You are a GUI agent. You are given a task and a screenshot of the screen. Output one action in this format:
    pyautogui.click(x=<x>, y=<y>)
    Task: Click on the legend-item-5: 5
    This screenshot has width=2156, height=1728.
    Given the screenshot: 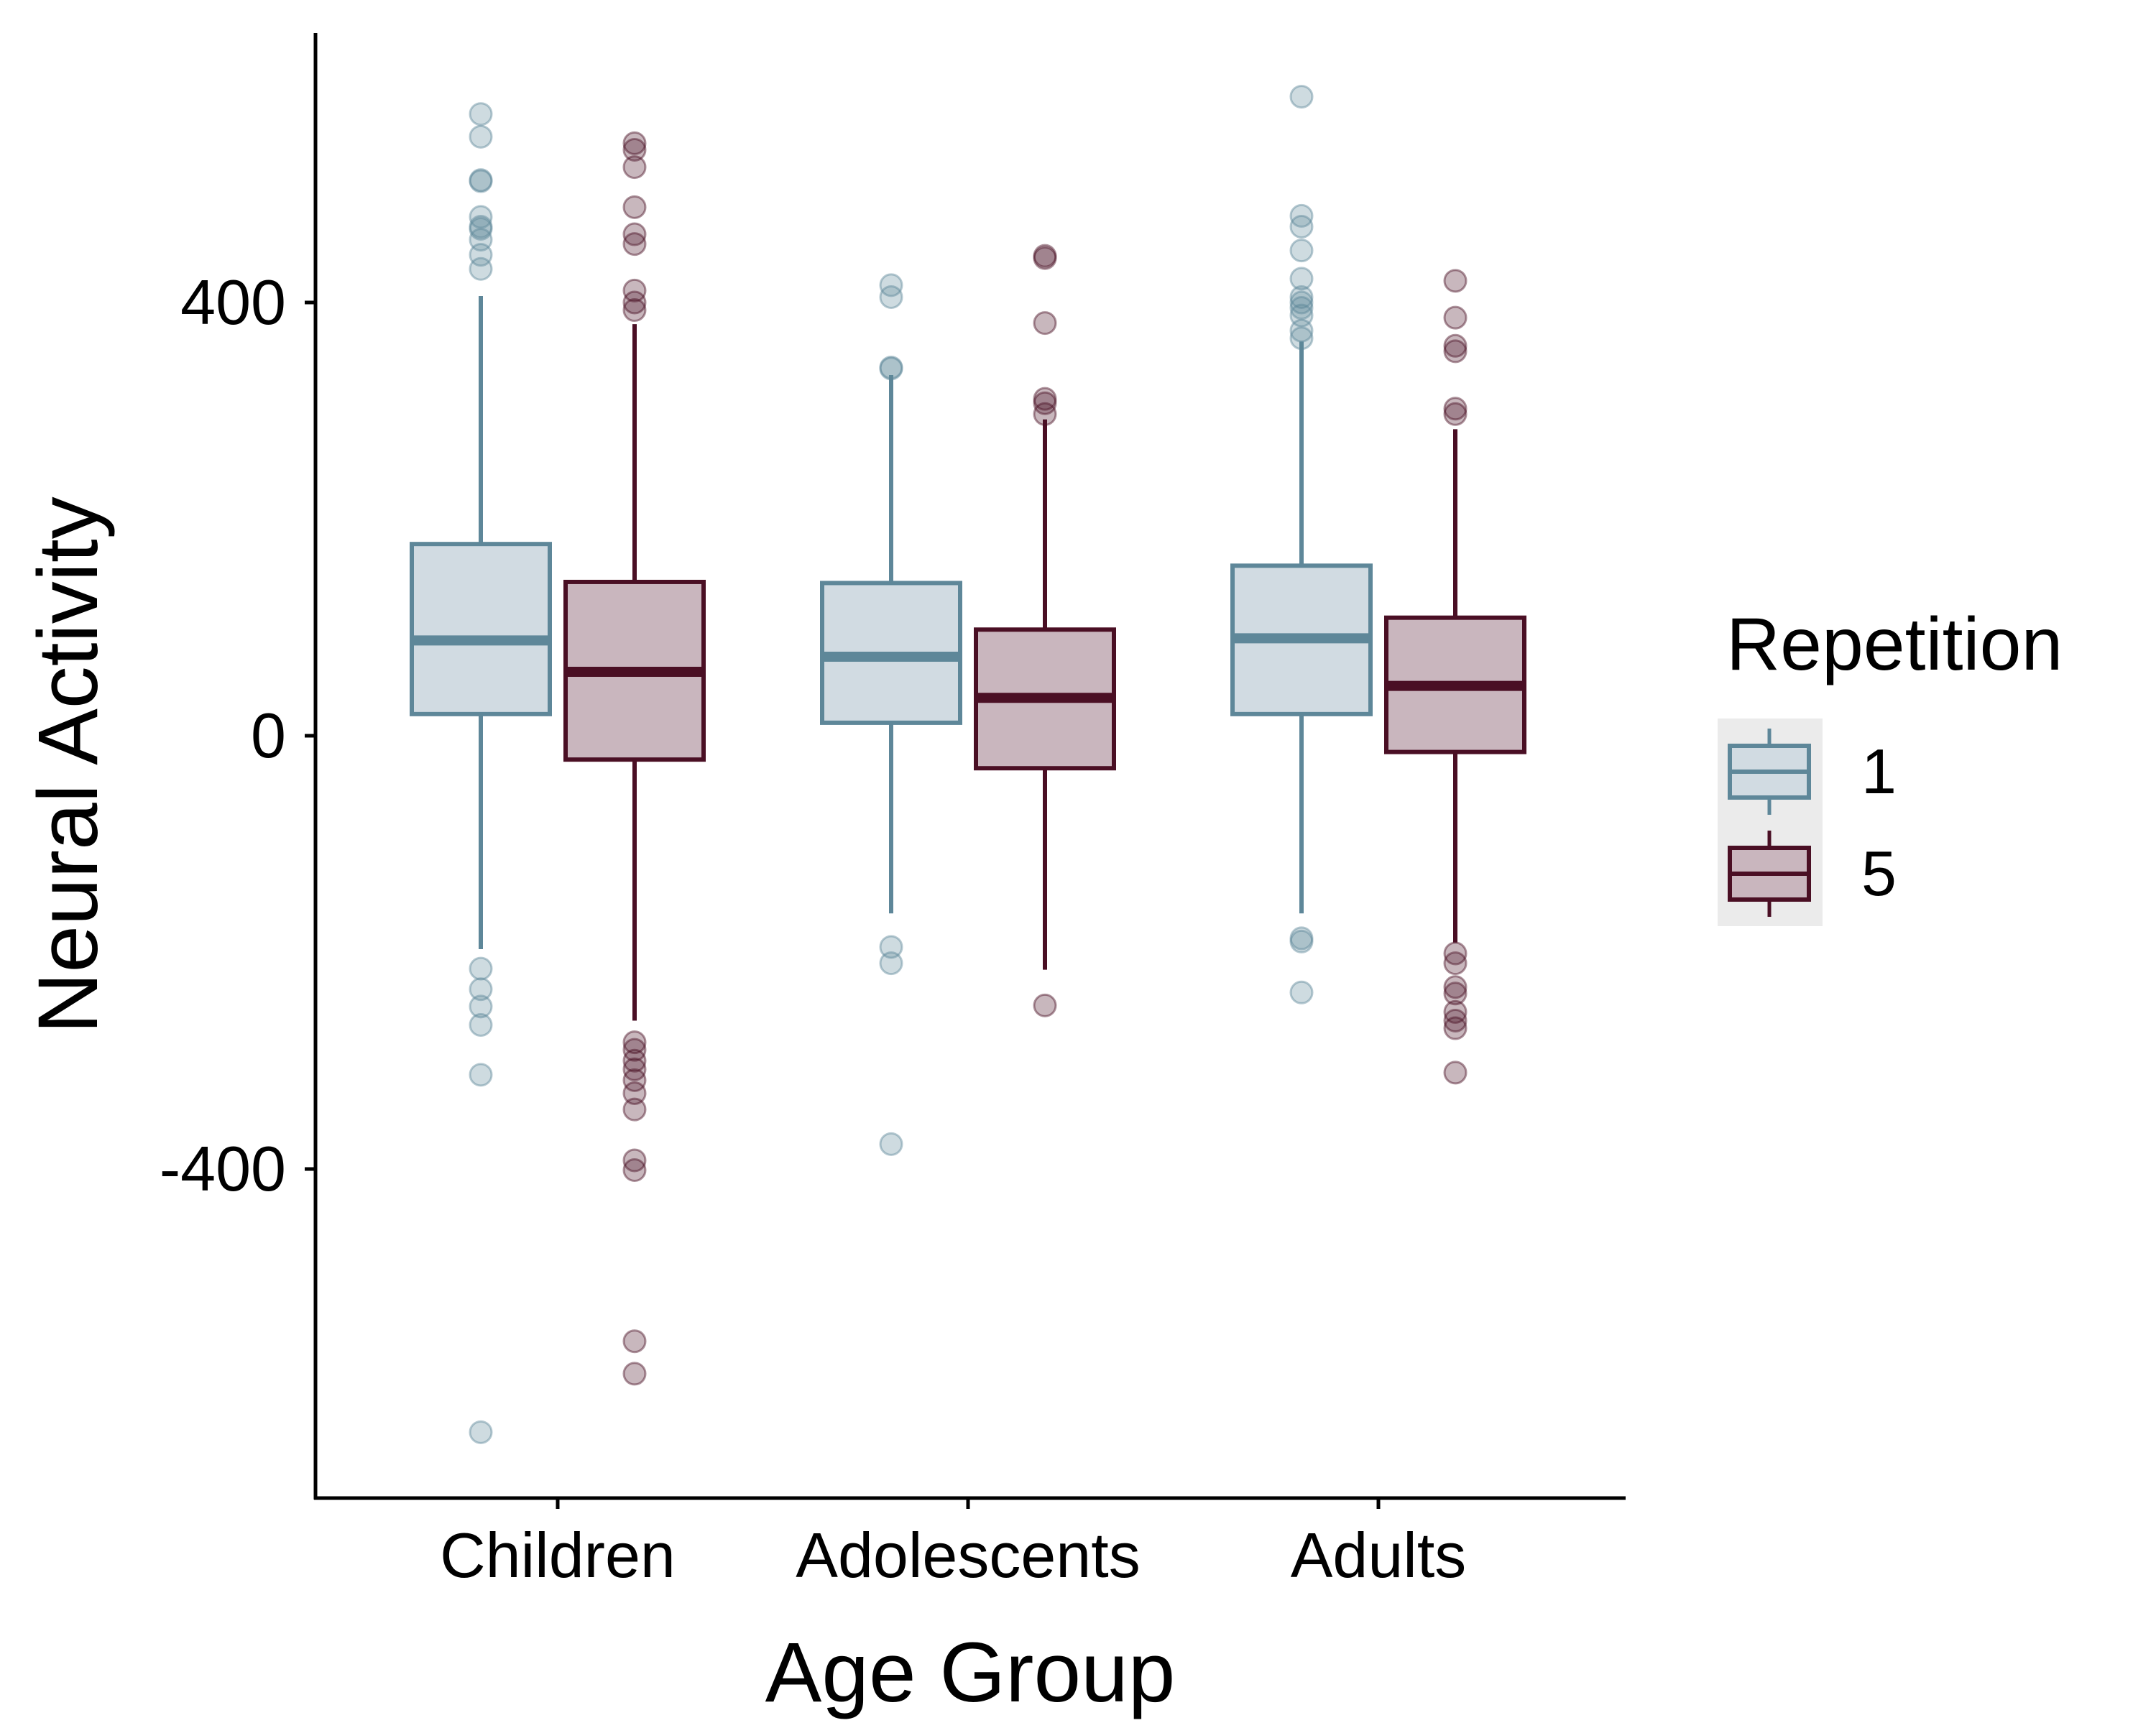 What is the action you would take?
    pyautogui.click(x=1812, y=874)
    